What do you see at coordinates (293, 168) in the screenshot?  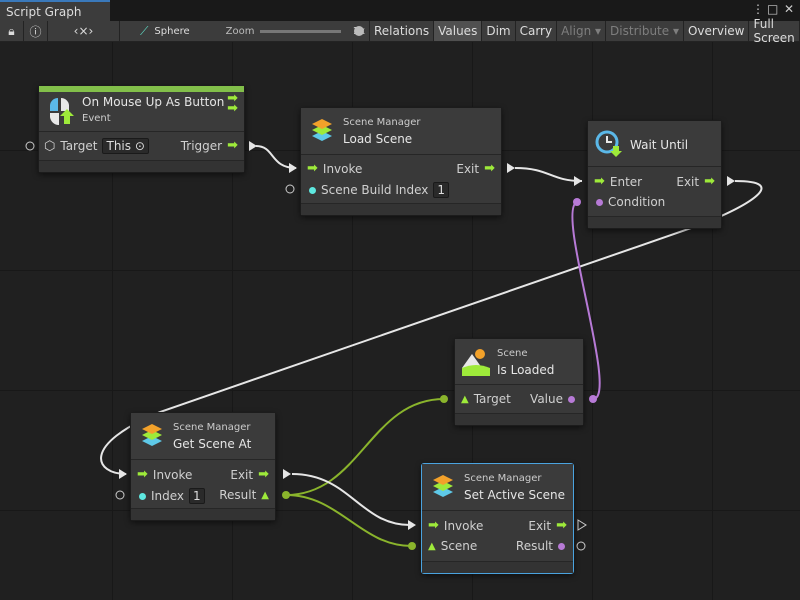 I see `port-invoke-in` at bounding box center [293, 168].